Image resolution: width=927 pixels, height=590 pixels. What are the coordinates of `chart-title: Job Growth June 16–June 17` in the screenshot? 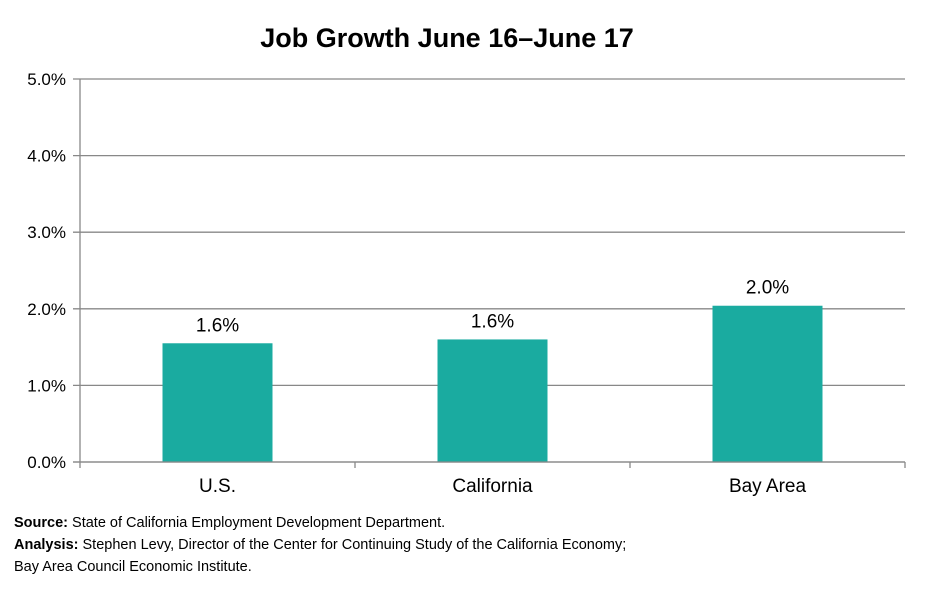 It's located at (447, 38).